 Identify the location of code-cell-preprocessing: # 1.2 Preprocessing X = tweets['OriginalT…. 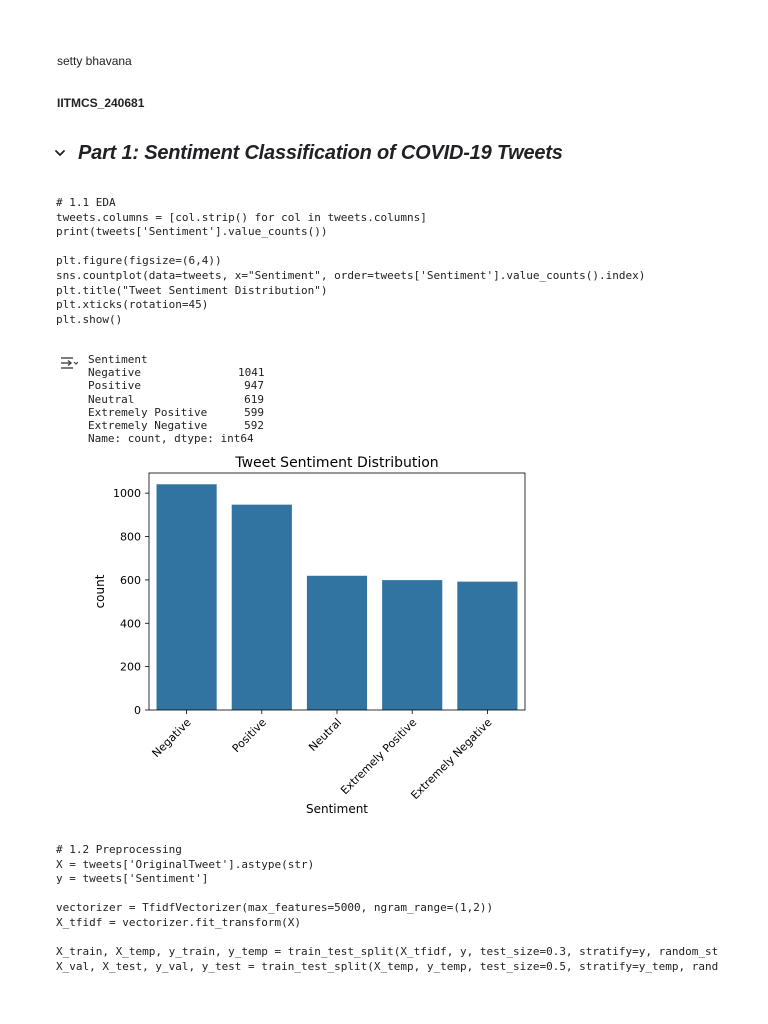
(396, 908).